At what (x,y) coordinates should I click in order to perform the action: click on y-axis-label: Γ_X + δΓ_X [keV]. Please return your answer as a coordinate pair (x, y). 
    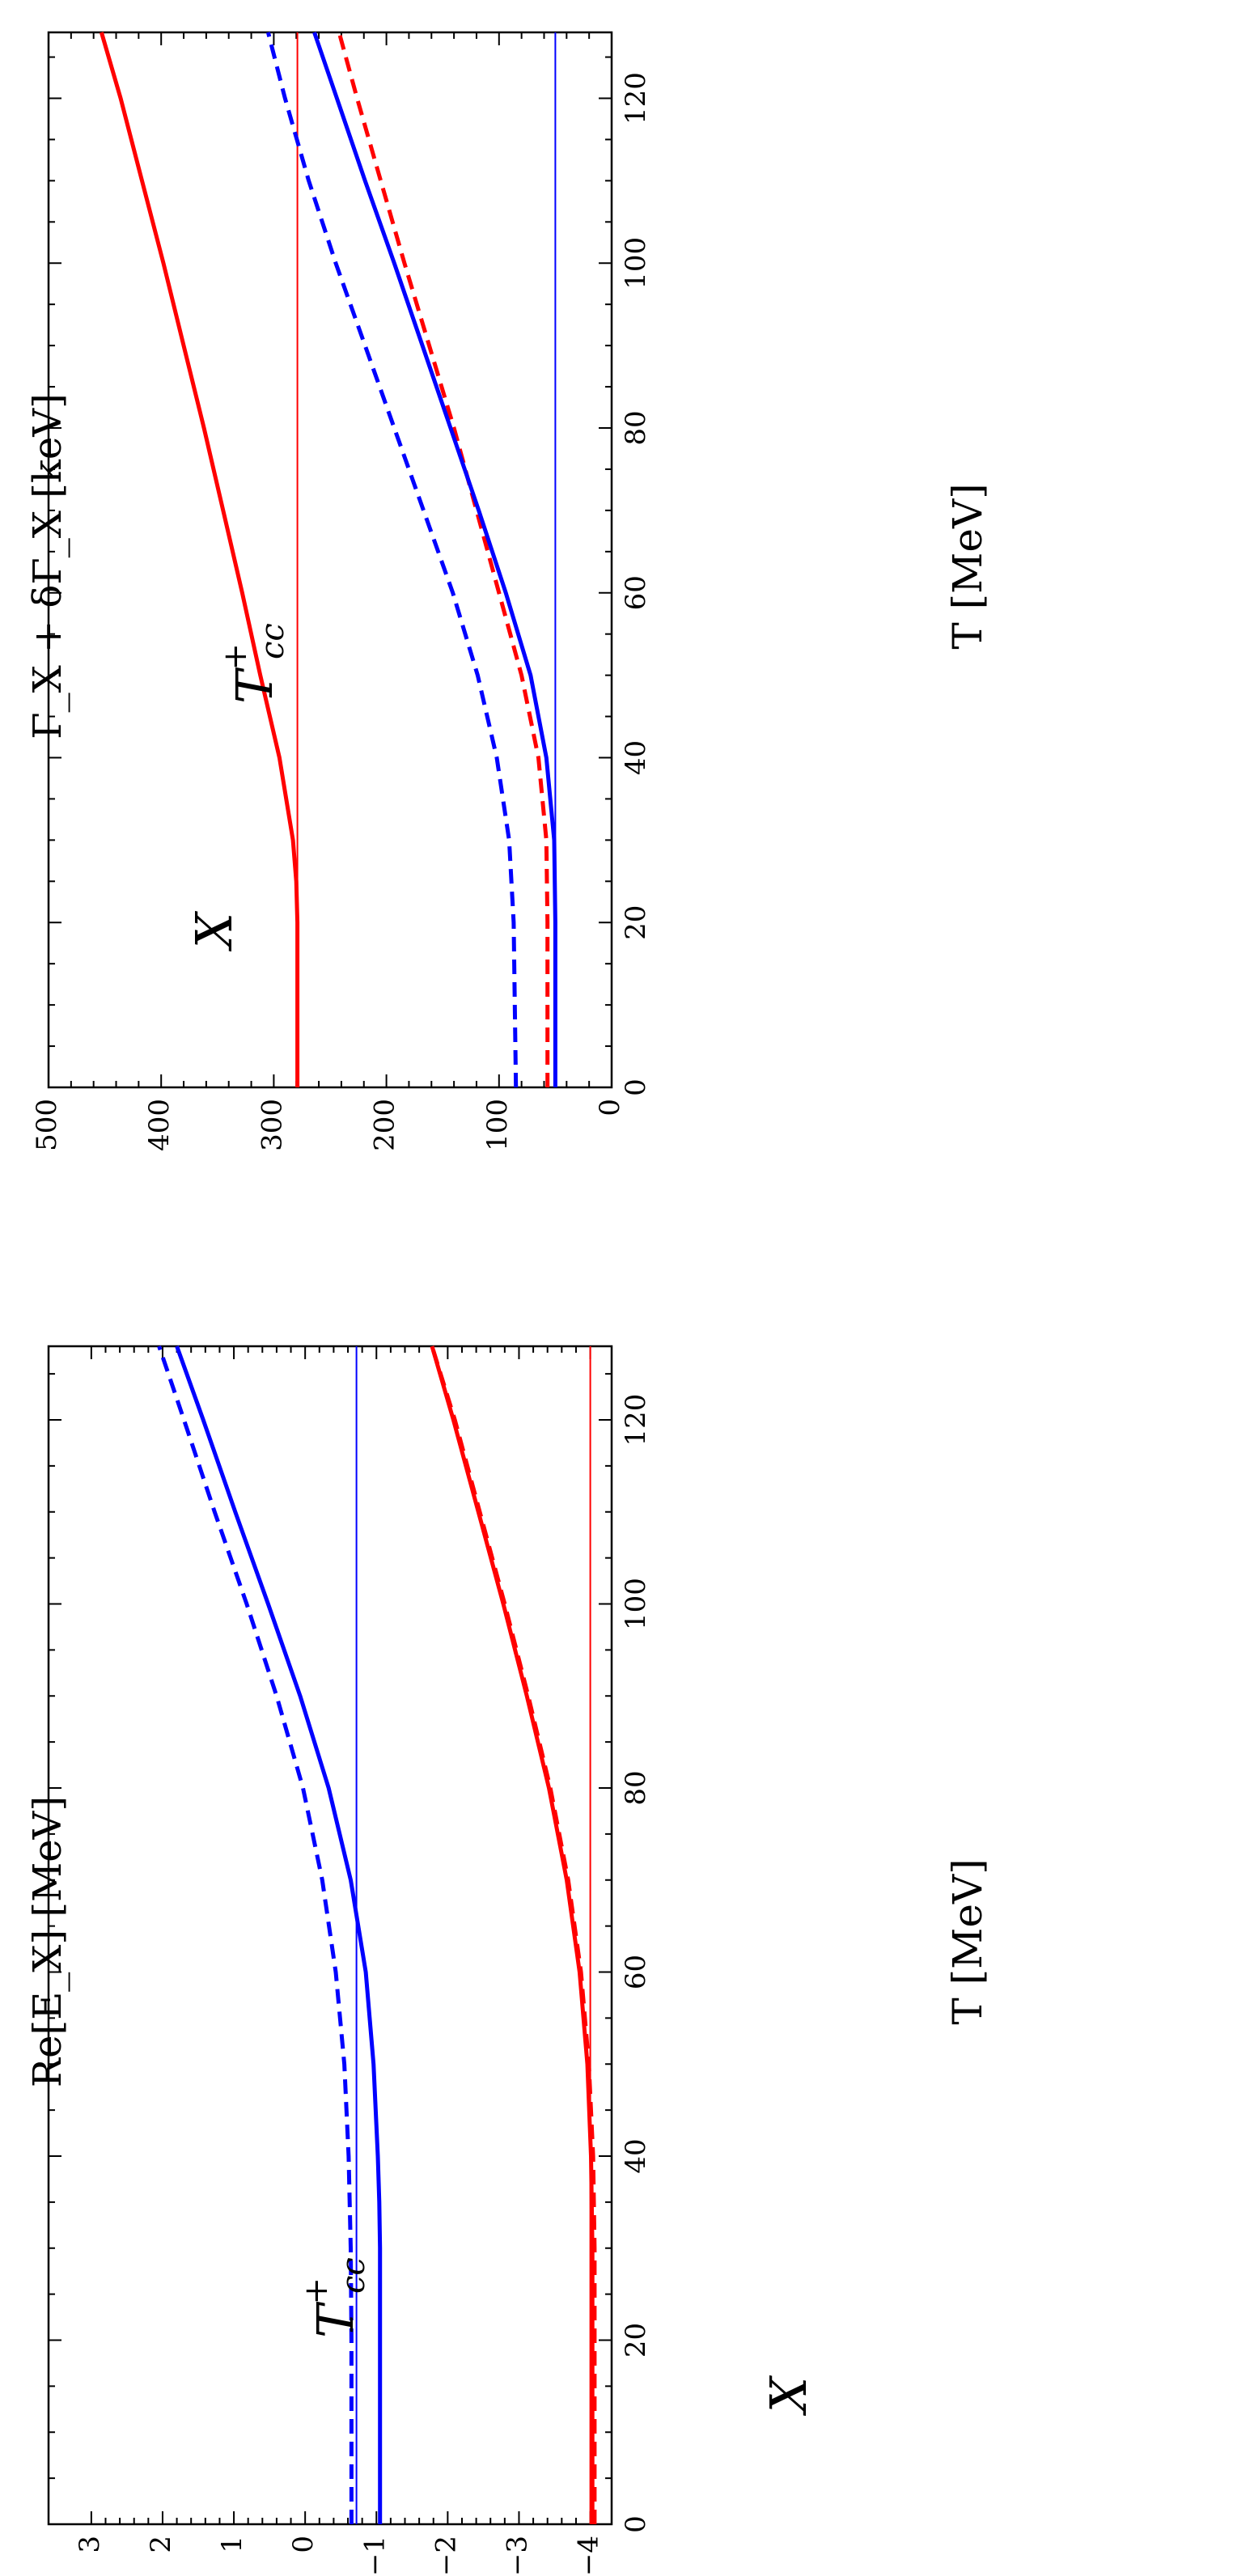
    Looking at the image, I should click on (47, 566).